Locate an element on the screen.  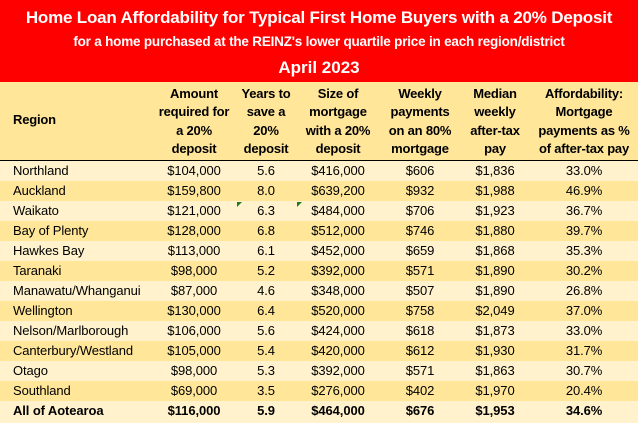
cell-years-to-save: 6.8 is located at coordinates (266, 231).